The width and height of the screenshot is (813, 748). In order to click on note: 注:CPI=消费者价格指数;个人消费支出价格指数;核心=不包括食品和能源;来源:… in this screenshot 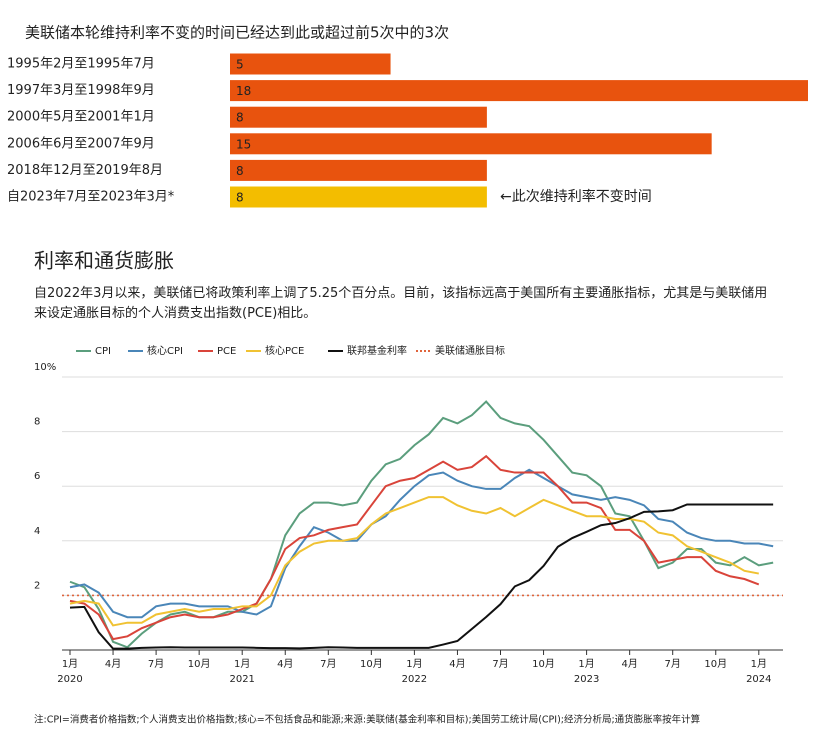, I will do `click(367, 720)`.